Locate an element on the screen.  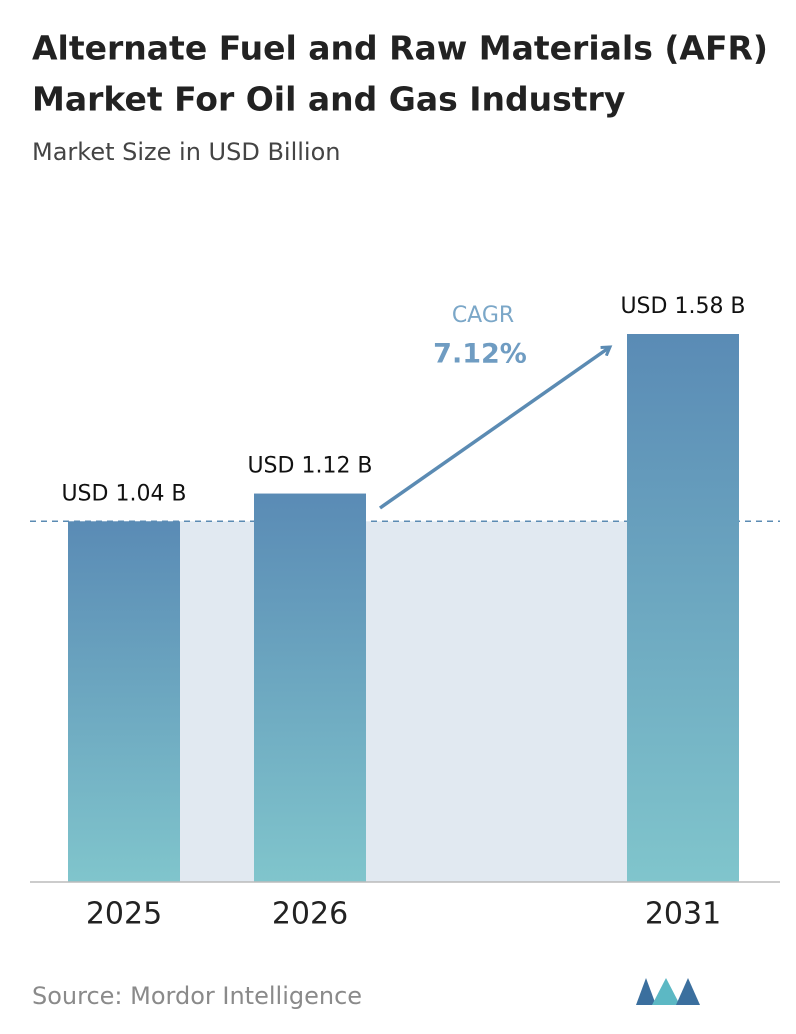
cagr-arrow is located at coordinates (494, 428).